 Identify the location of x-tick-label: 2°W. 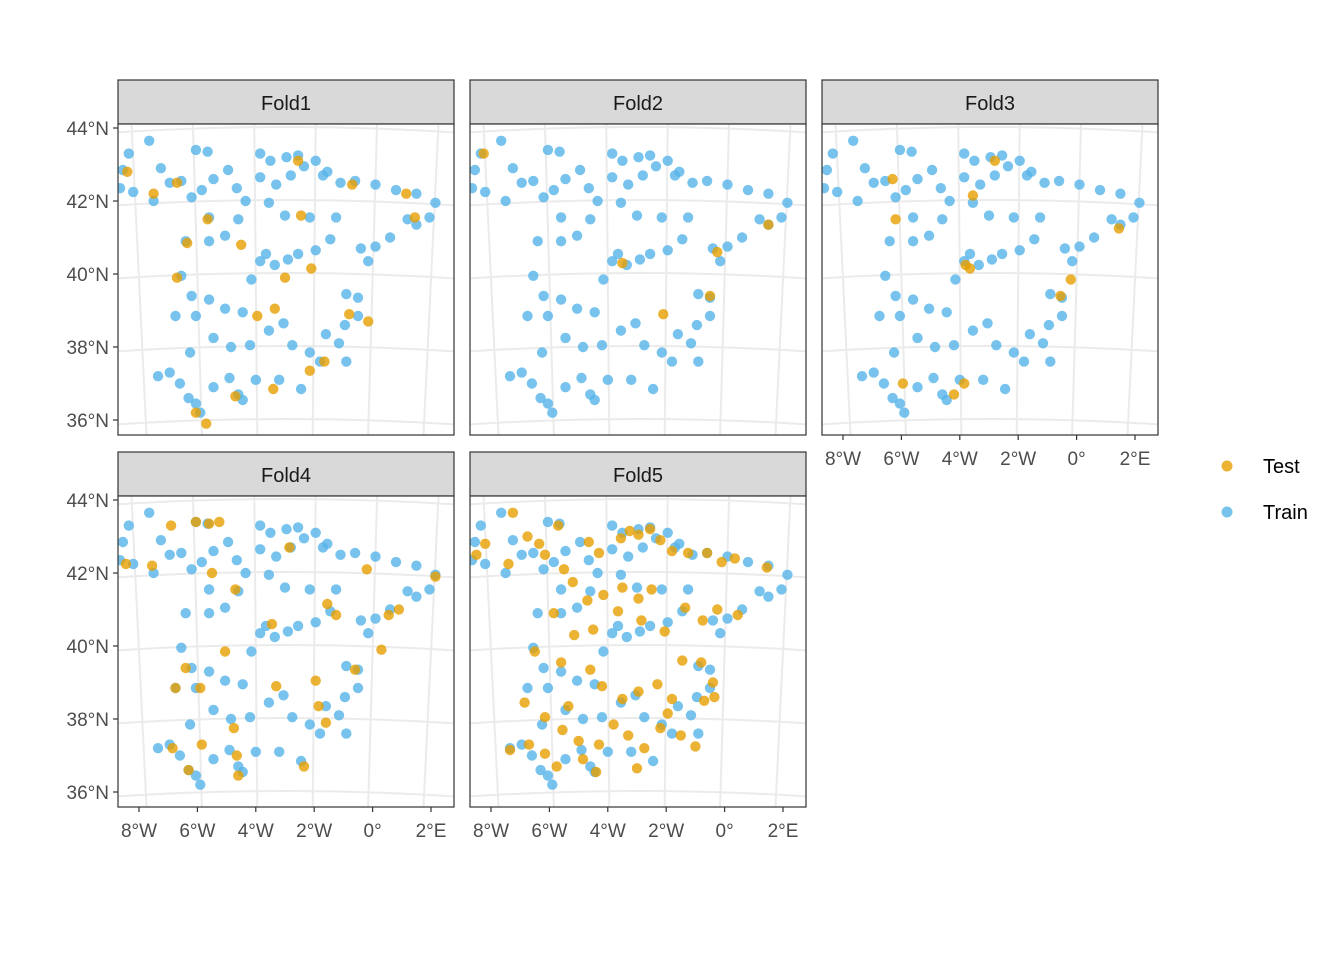
(1018, 459).